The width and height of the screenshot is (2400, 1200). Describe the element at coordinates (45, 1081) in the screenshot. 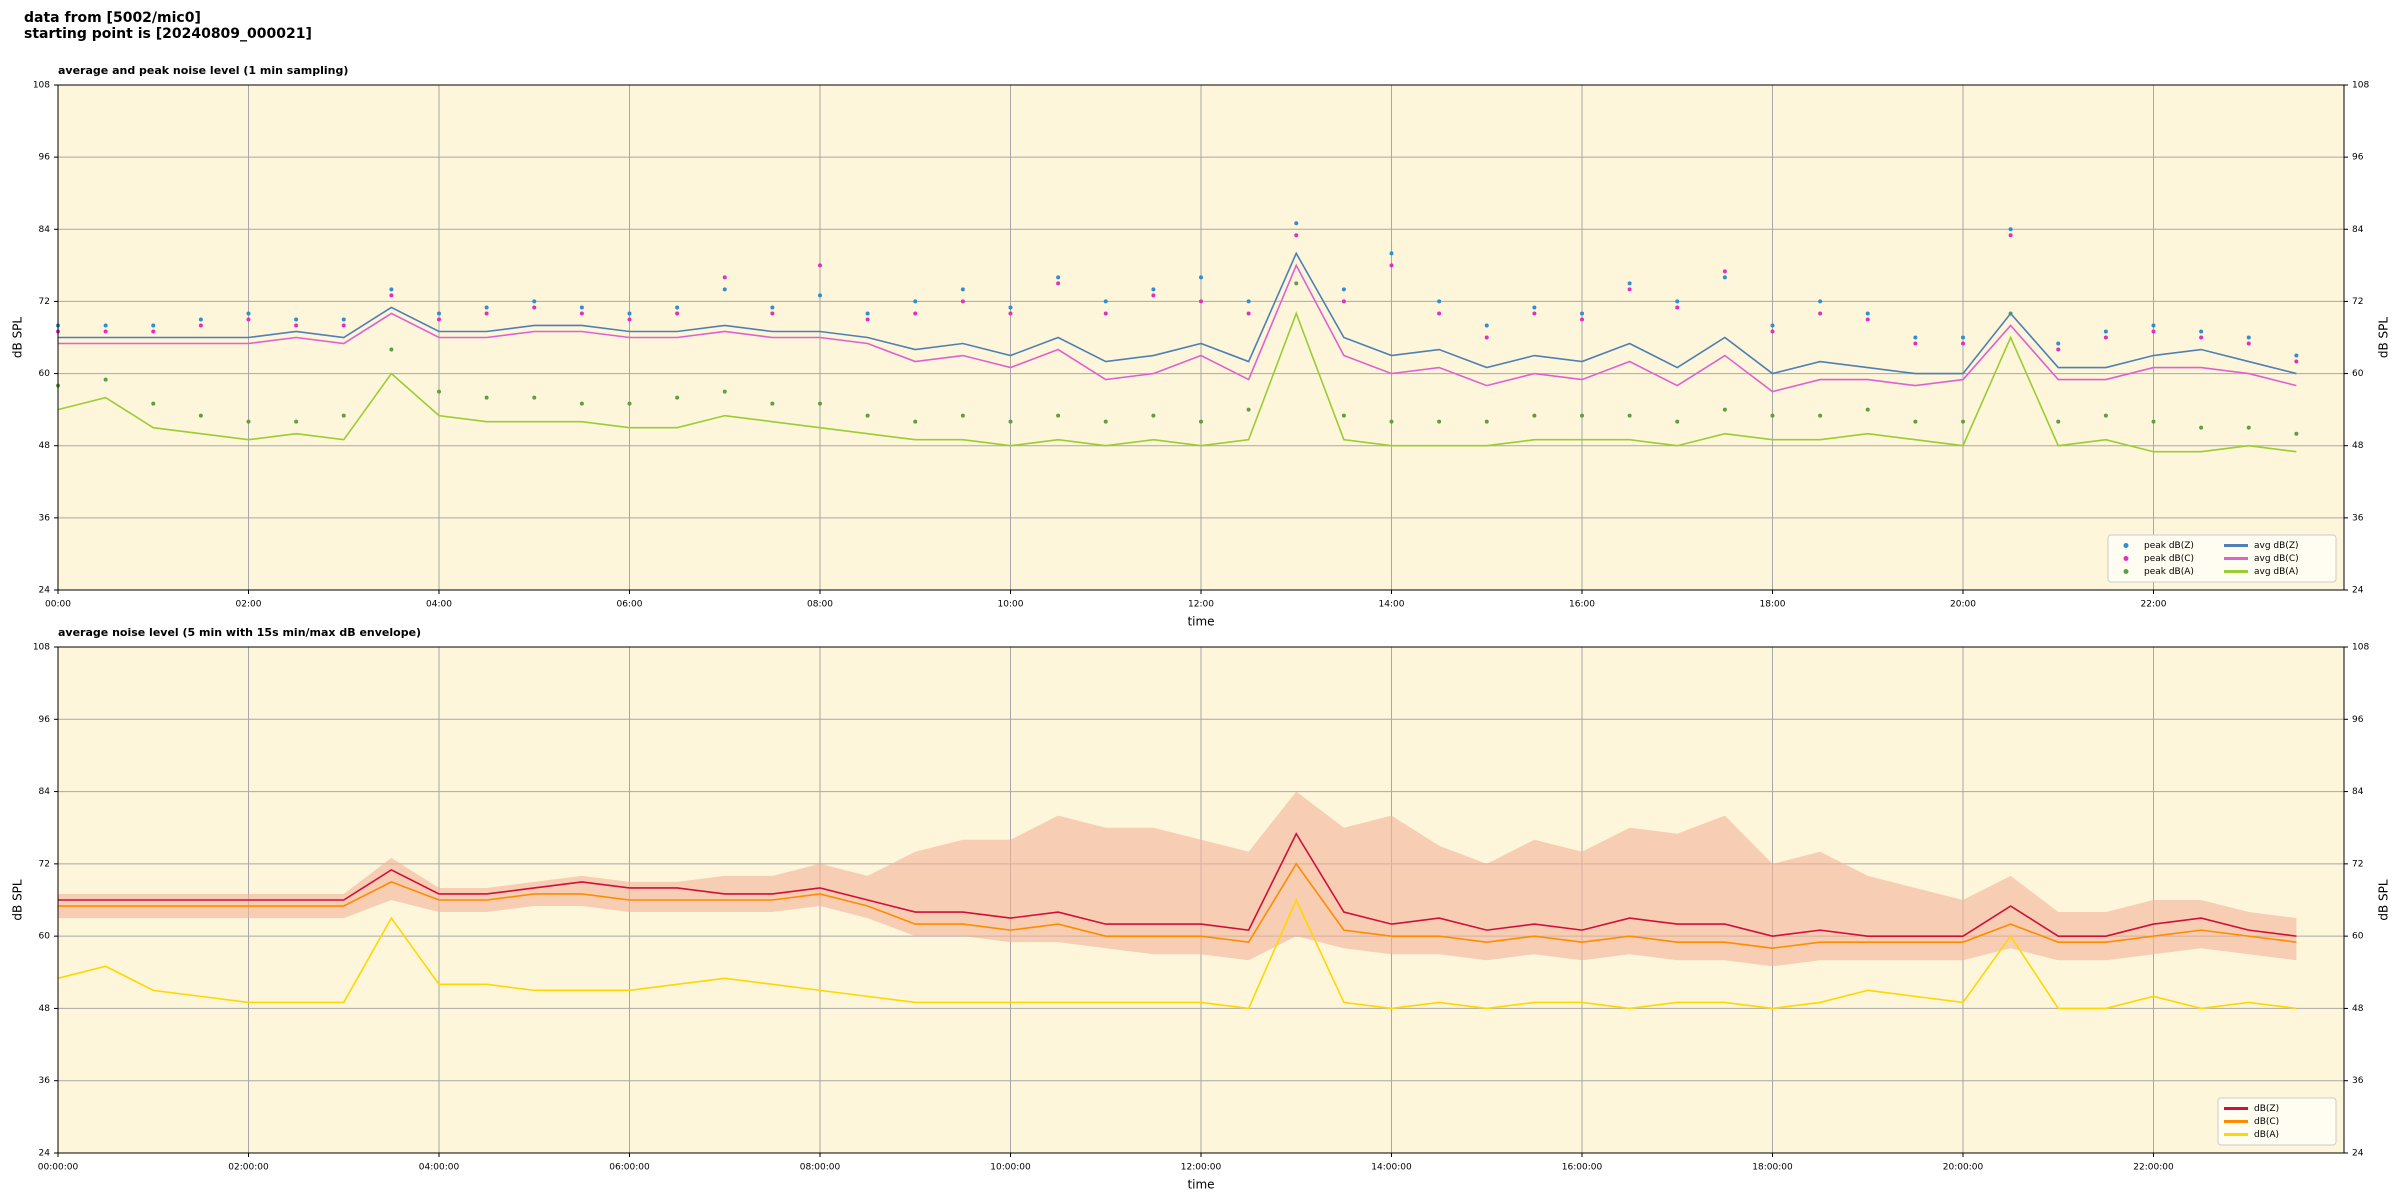

I see `y-tick-label: 36` at that location.